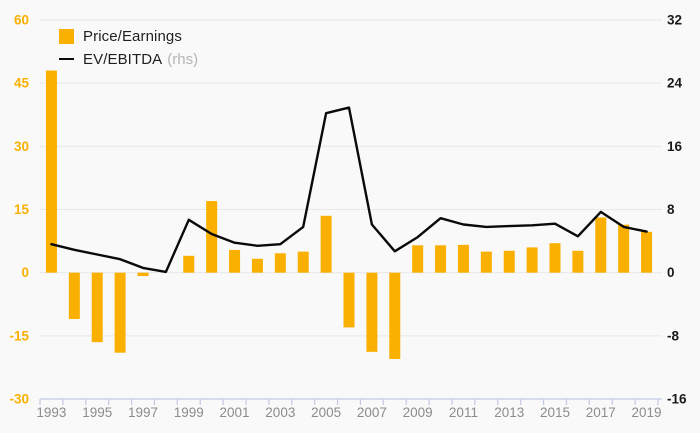  Describe the element at coordinates (349, 300) in the screenshot. I see `bar-2006` at that location.